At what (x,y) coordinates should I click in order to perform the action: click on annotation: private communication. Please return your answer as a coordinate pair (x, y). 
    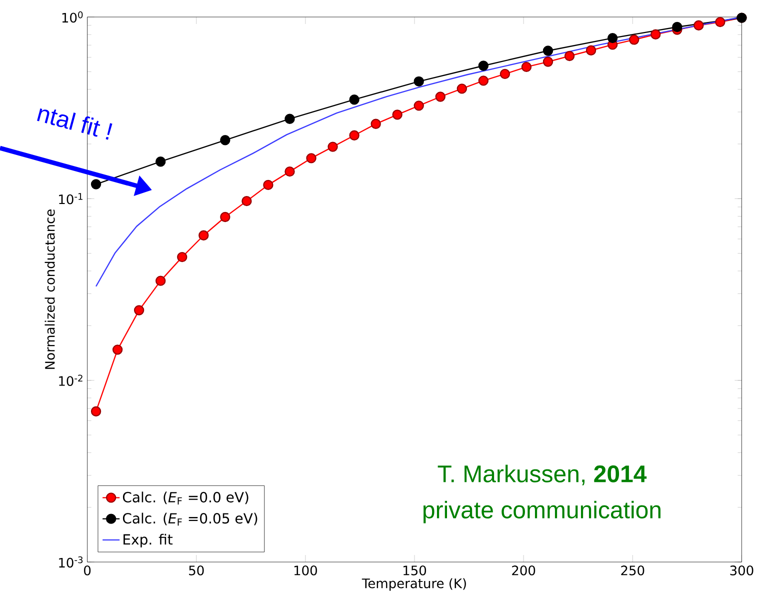
    Looking at the image, I should click on (542, 512).